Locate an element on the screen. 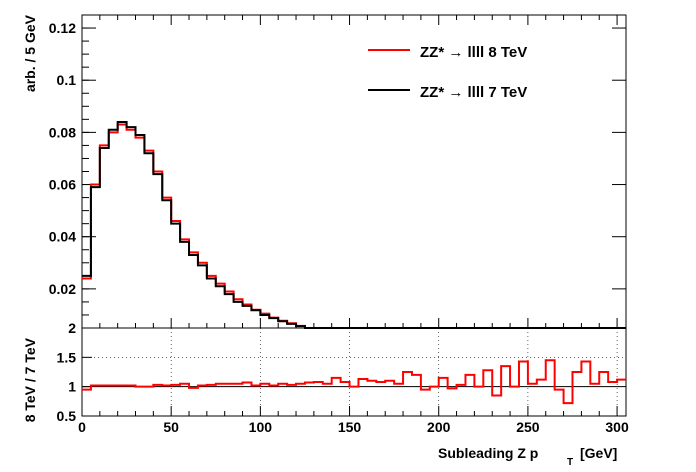 This screenshot has width=696, height=472. x-axis-title-unit: [GeV] is located at coordinates (598, 453).